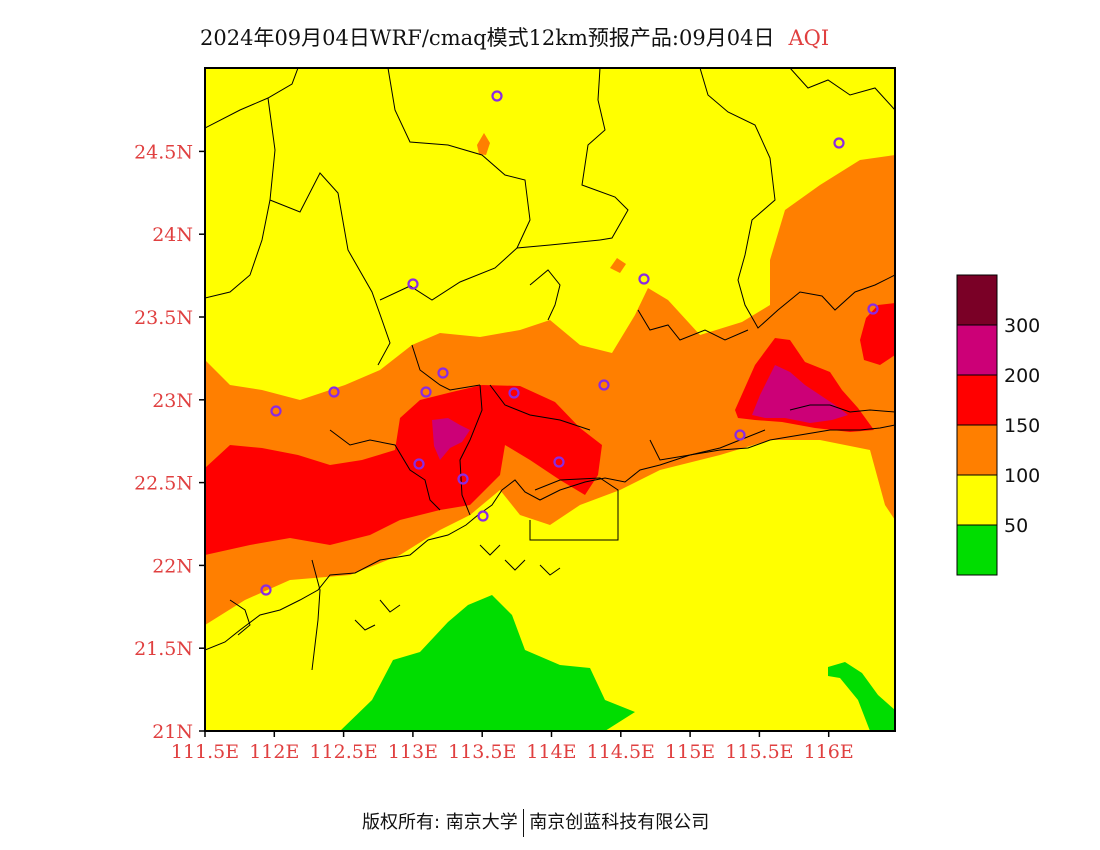 This screenshot has height=850, width=1100. I want to click on lon-tick-label: 113.5E, so click(482, 752).